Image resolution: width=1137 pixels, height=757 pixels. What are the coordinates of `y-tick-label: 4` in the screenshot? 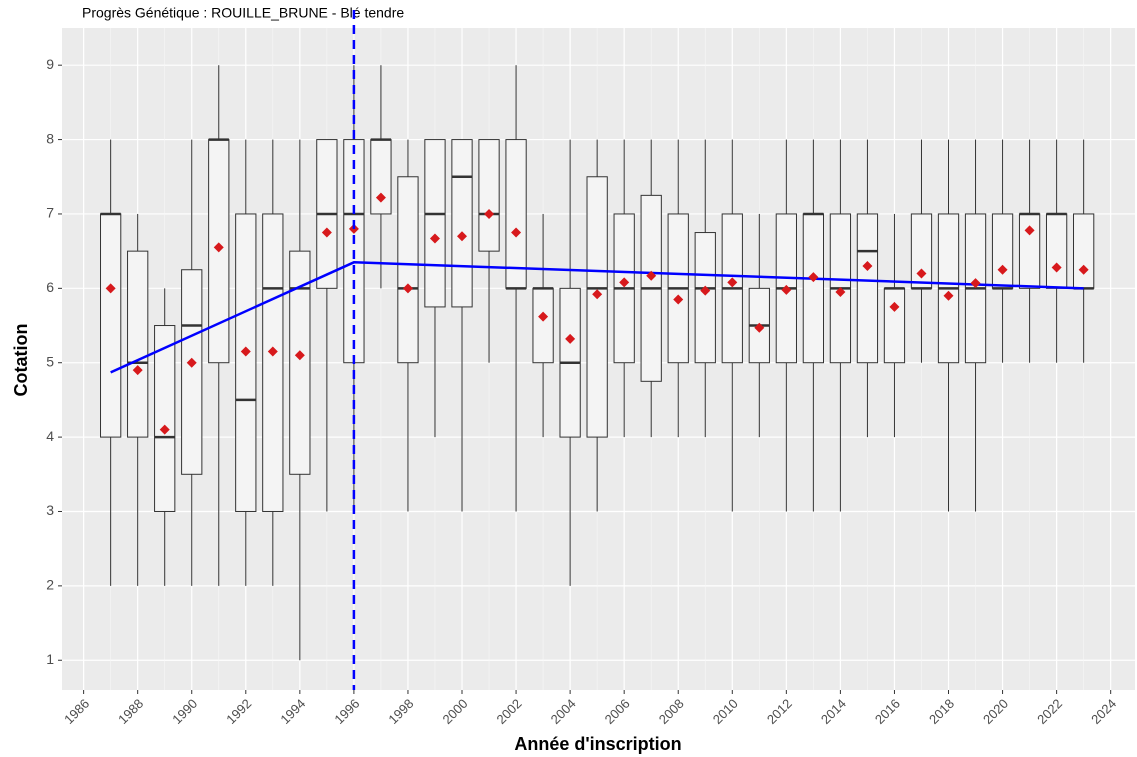 It's located at (50, 436).